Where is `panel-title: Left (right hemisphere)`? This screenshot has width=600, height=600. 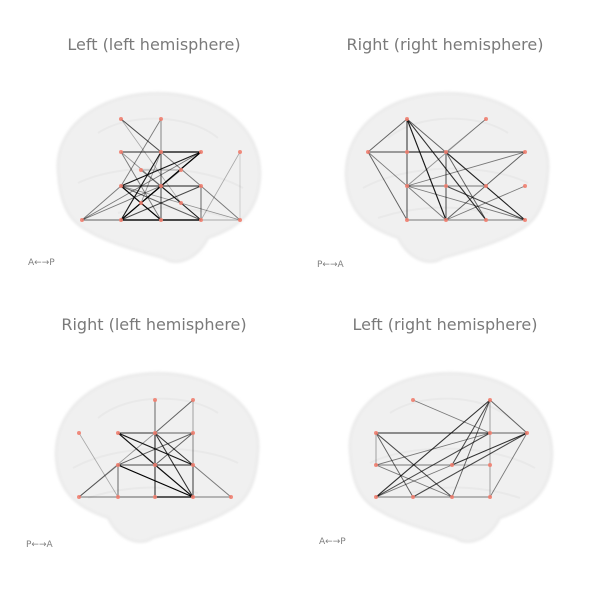
panel-title: Left (right hemisphere) is located at coordinates (445, 324).